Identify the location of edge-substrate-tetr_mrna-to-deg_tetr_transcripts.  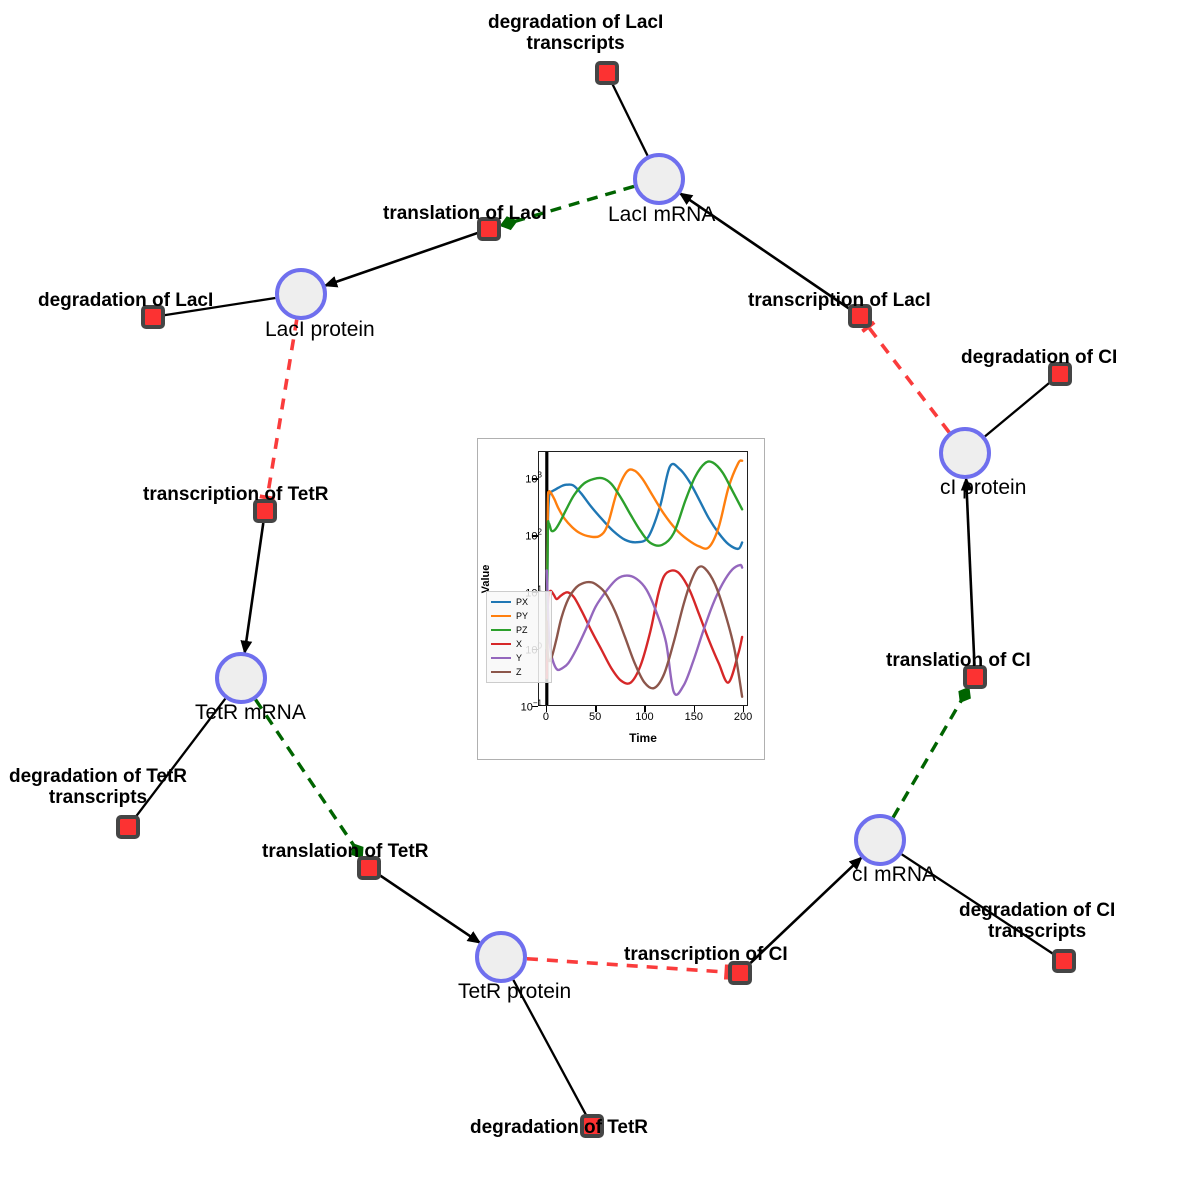
(180, 758).